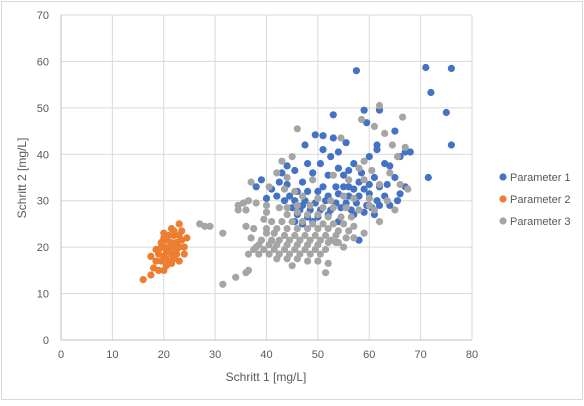  I want to click on x-tick-label: 80, so click(472, 355).